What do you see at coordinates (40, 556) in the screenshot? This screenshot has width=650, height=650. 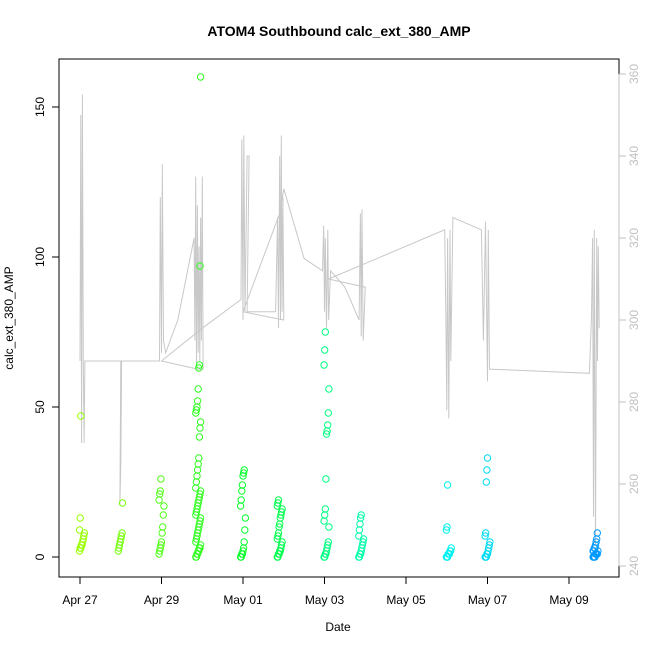 I see `y-tick-label: 0` at bounding box center [40, 556].